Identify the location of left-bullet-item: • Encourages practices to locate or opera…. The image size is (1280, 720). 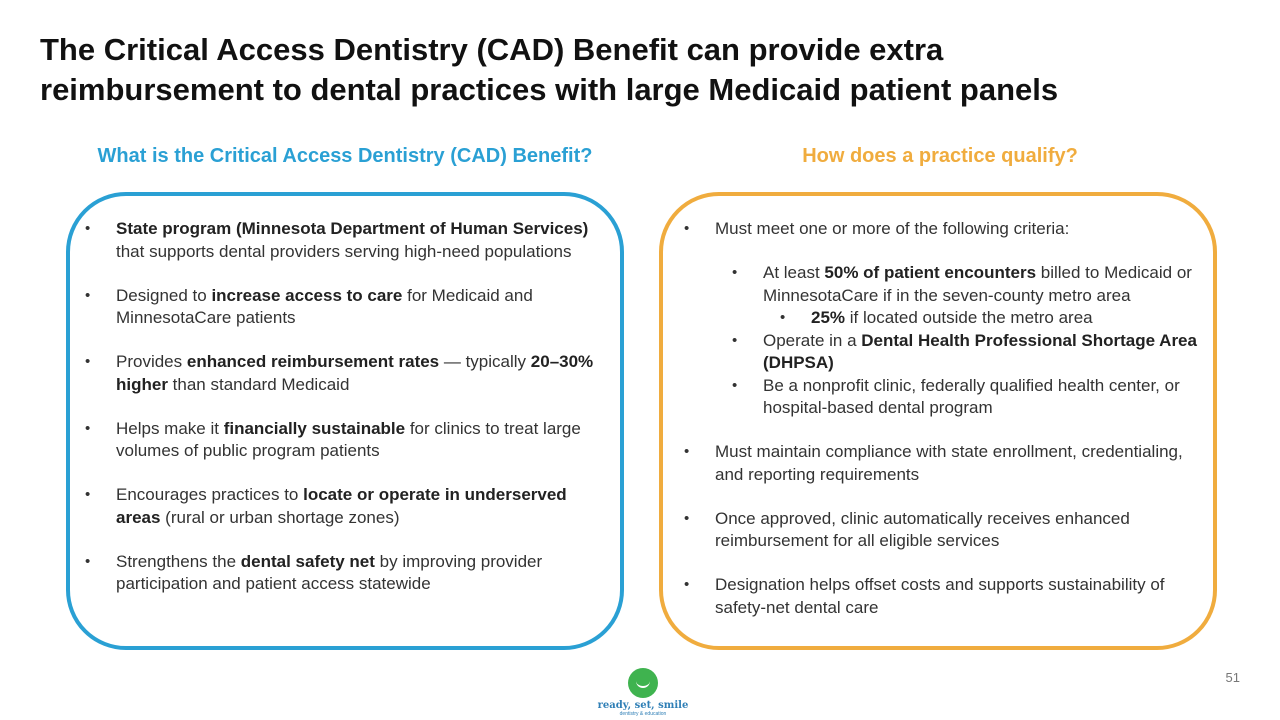
(345, 506).